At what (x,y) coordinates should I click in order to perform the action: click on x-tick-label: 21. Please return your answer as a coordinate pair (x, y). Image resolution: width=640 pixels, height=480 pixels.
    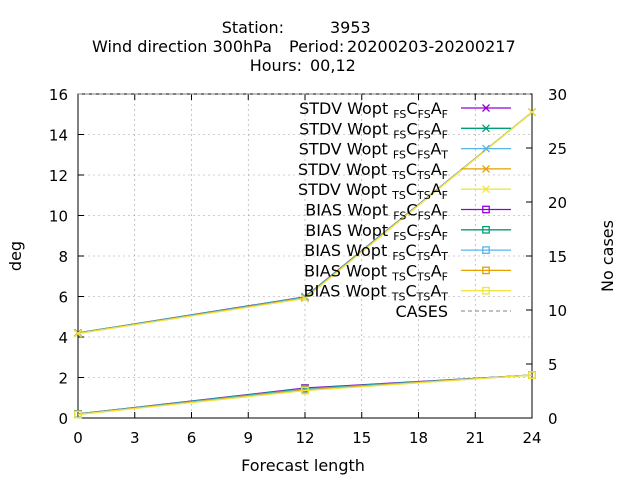
    Looking at the image, I should click on (475, 438).